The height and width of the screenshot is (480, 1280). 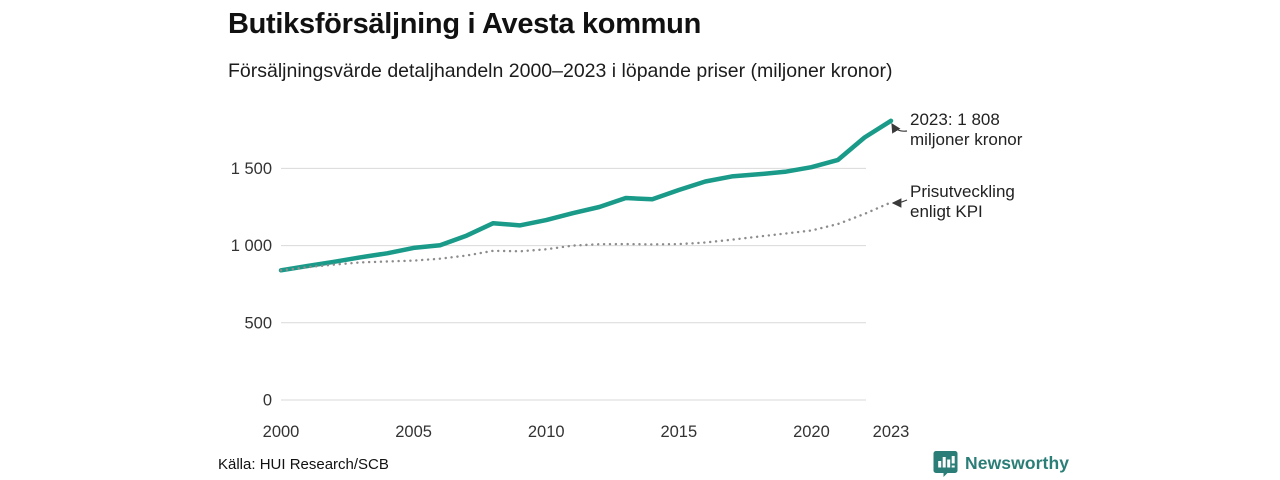 I want to click on xtick-label-2015: 2015, so click(x=678, y=432).